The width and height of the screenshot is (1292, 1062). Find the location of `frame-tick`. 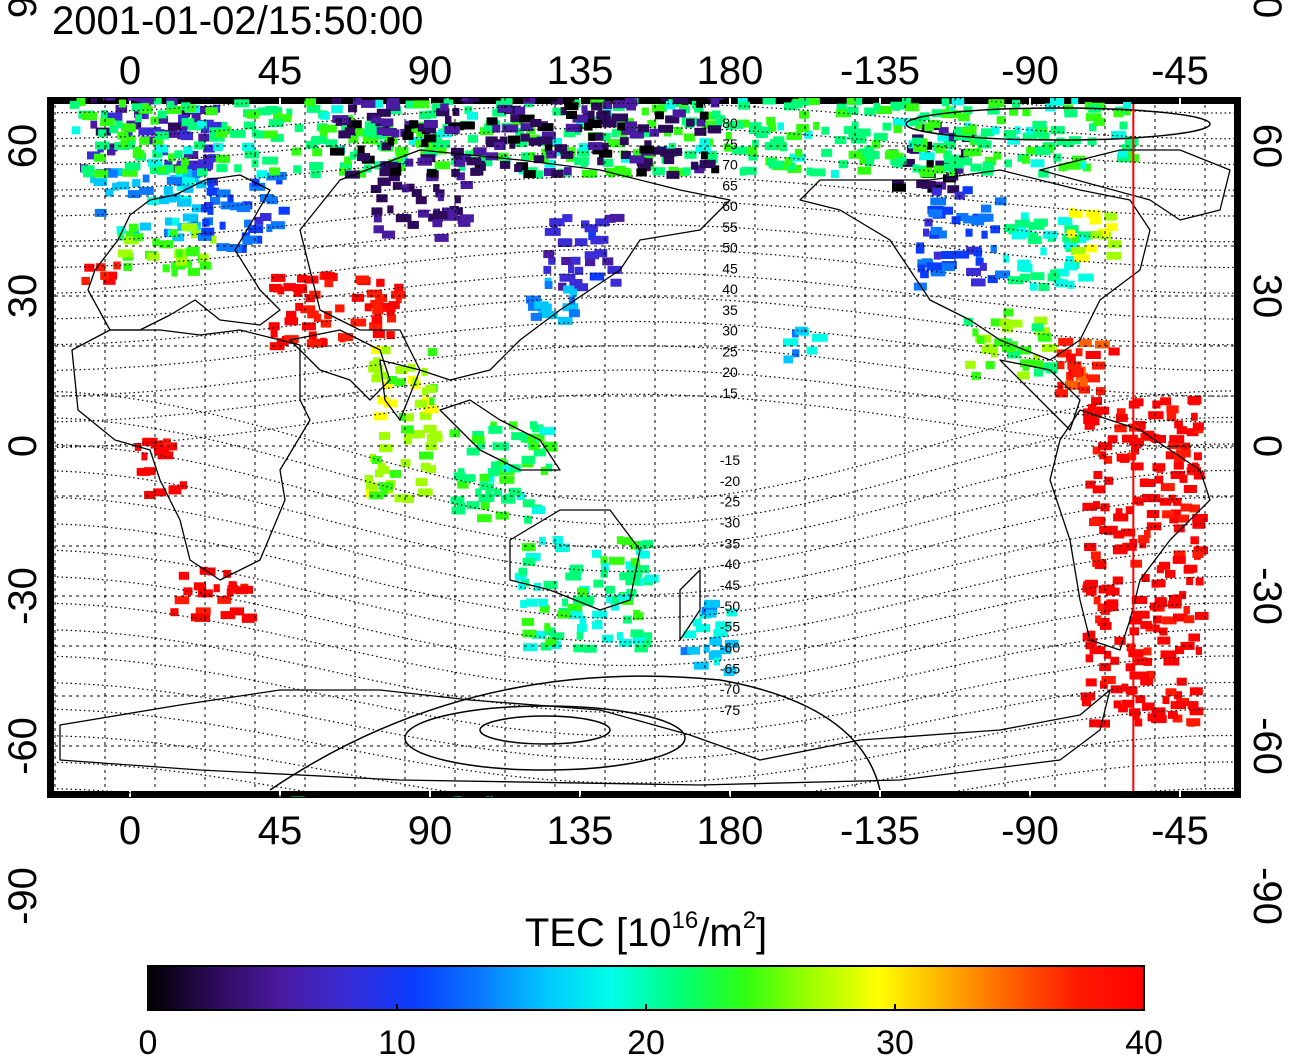

frame-tick is located at coordinates (430, 101).